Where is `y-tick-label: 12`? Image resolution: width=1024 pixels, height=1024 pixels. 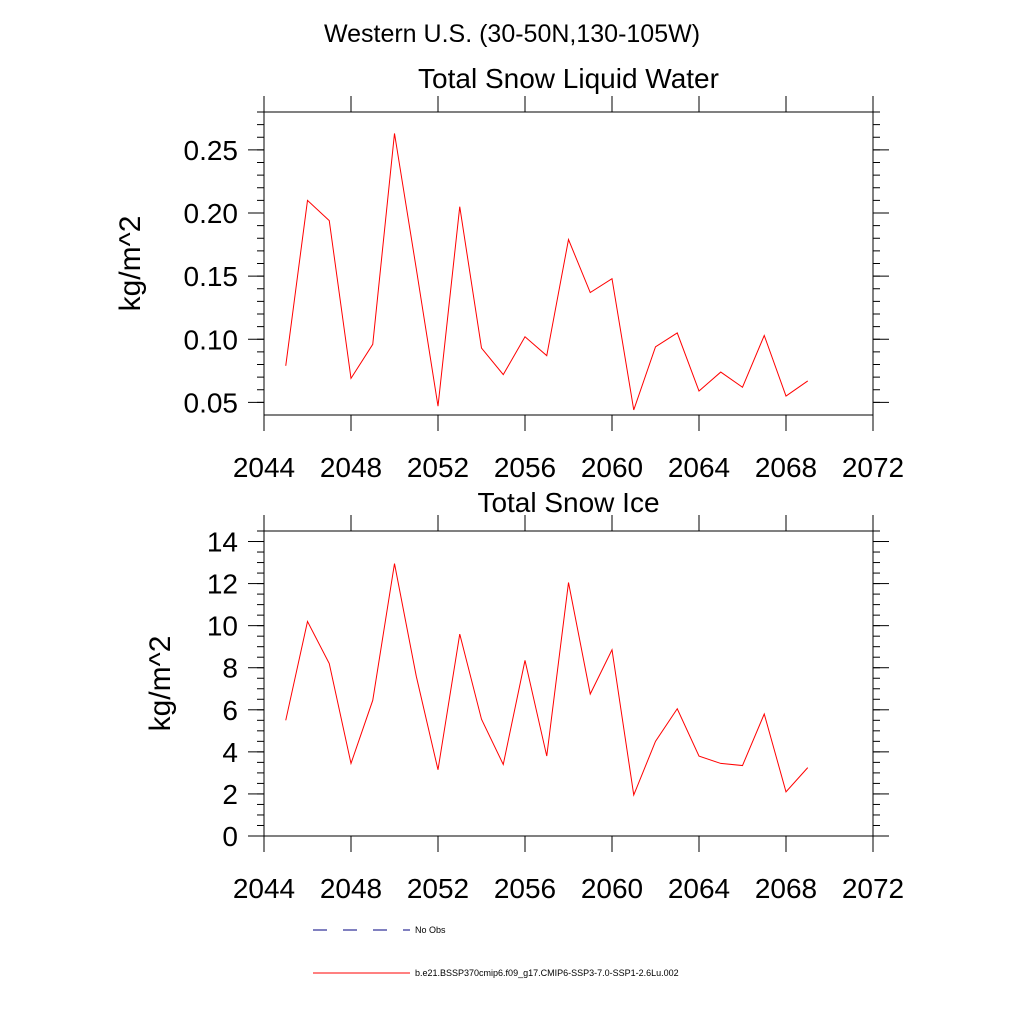 y-tick-label: 12 is located at coordinates (222, 584).